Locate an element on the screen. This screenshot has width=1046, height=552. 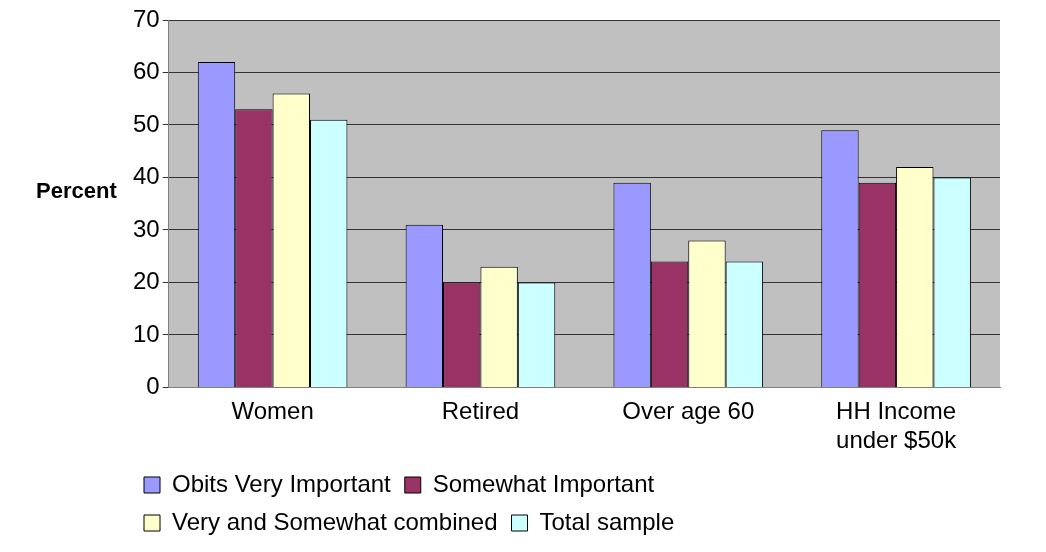
x-tick-label: Over age 60 is located at coordinates (688, 411).